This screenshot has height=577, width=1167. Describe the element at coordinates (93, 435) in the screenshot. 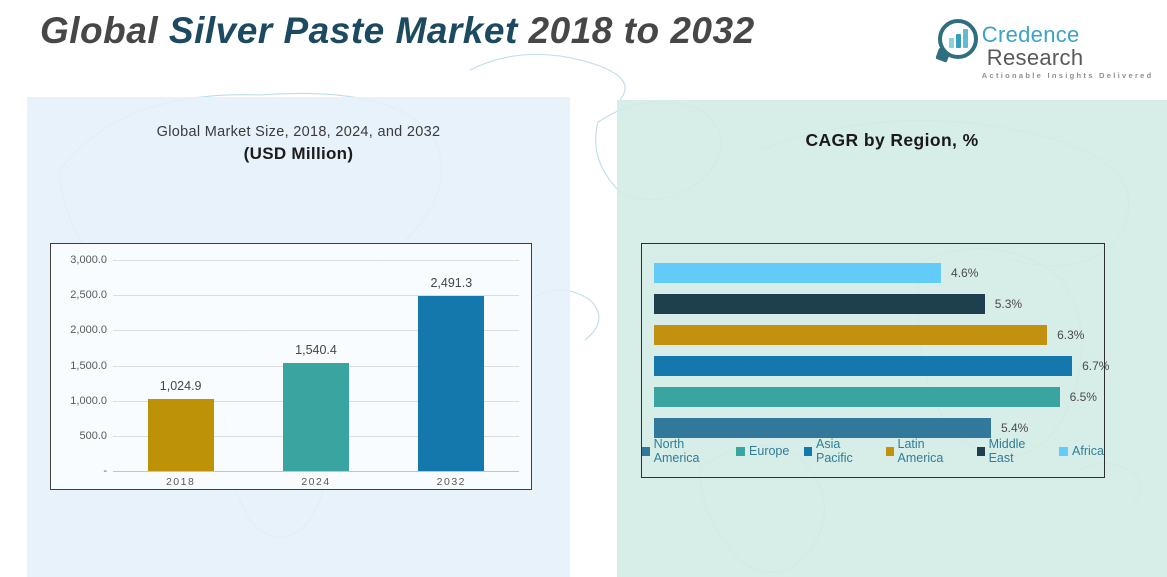

I see `y-axis-tick-label: 500.0` at that location.